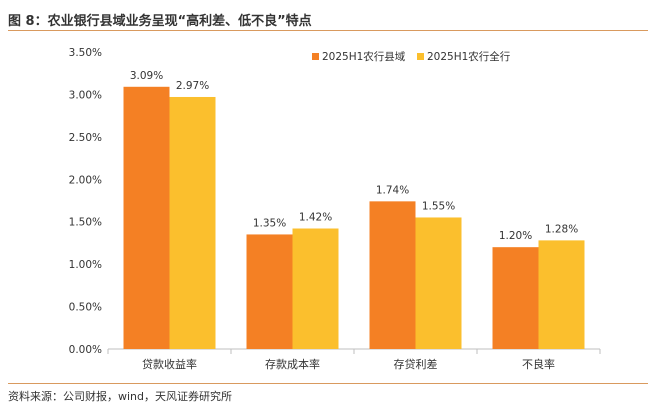 This screenshot has width=665, height=407. Describe the element at coordinates (515, 236) in the screenshot. I see `data-label: 1.20%` at that location.